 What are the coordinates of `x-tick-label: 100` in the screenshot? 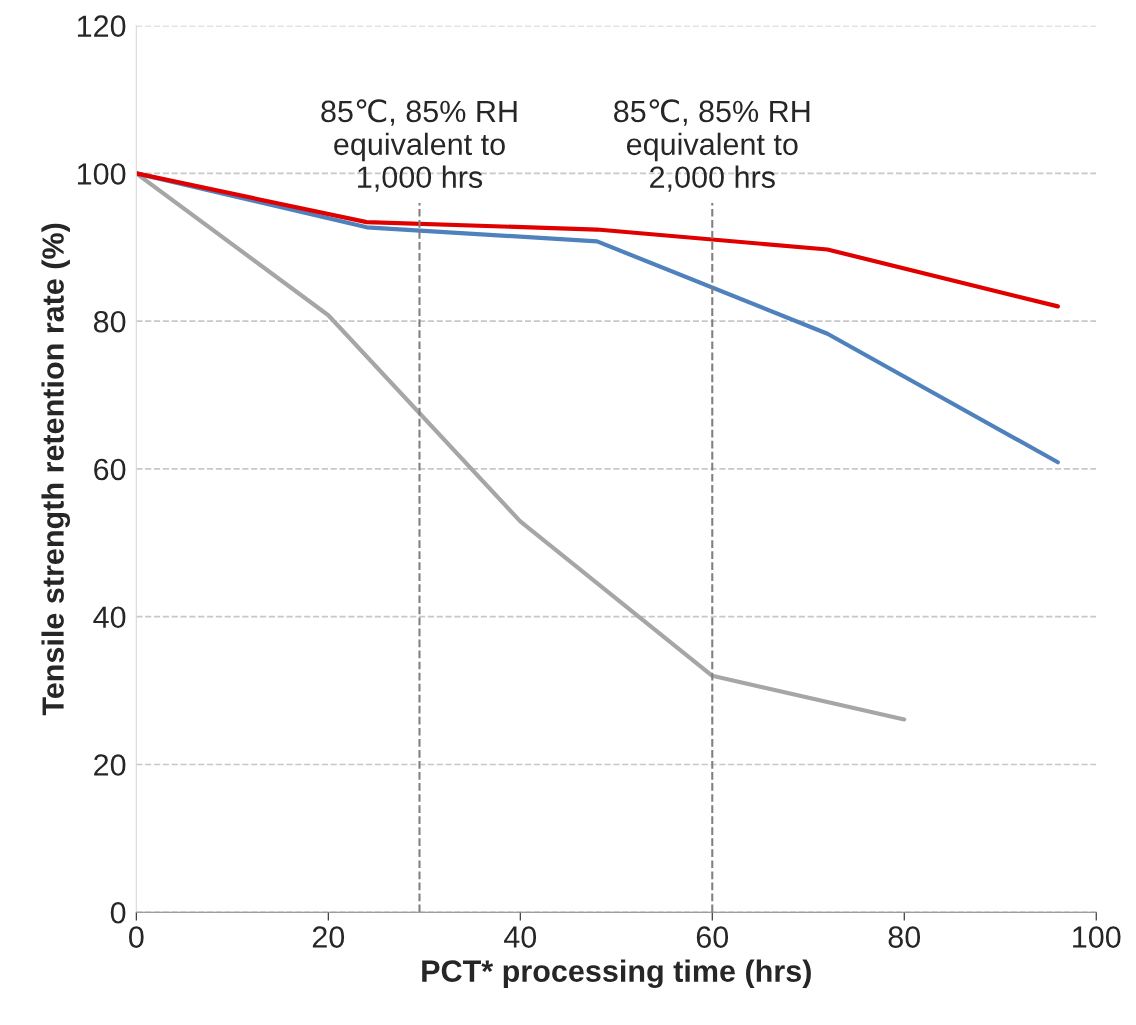 It's located at (1097, 937).